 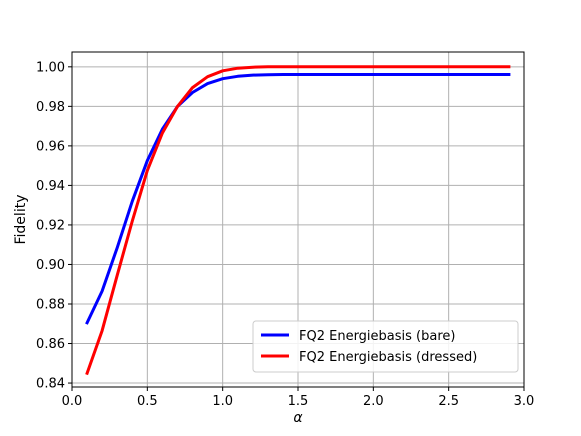 What do you see at coordinates (50, 265) in the screenshot?
I see `y-tick-label: 0.90` at bounding box center [50, 265].